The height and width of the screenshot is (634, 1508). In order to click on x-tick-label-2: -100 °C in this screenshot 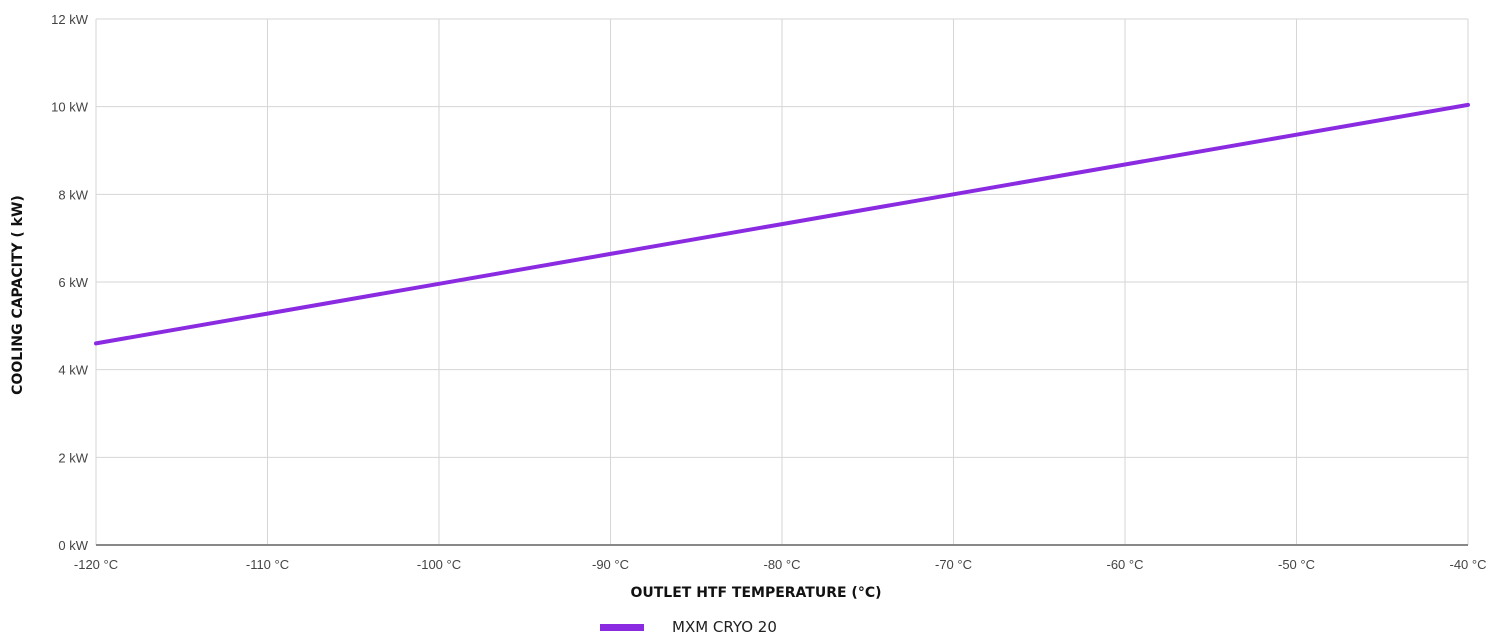, I will do `click(439, 564)`.